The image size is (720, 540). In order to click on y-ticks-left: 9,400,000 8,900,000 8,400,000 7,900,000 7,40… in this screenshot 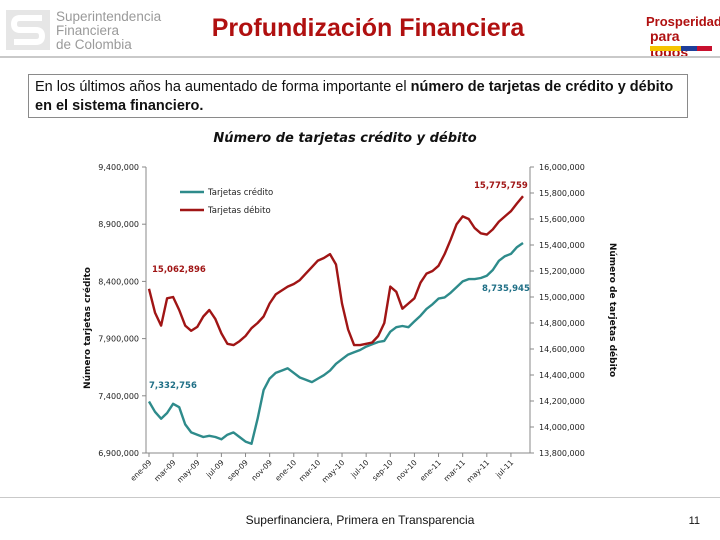, I will do `click(122, 310)`.